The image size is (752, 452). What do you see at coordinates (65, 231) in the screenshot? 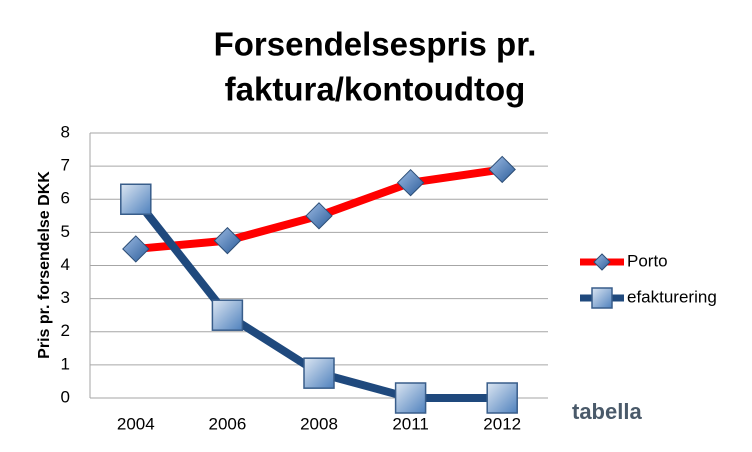
I see `y-tick-label: 5` at bounding box center [65, 231].